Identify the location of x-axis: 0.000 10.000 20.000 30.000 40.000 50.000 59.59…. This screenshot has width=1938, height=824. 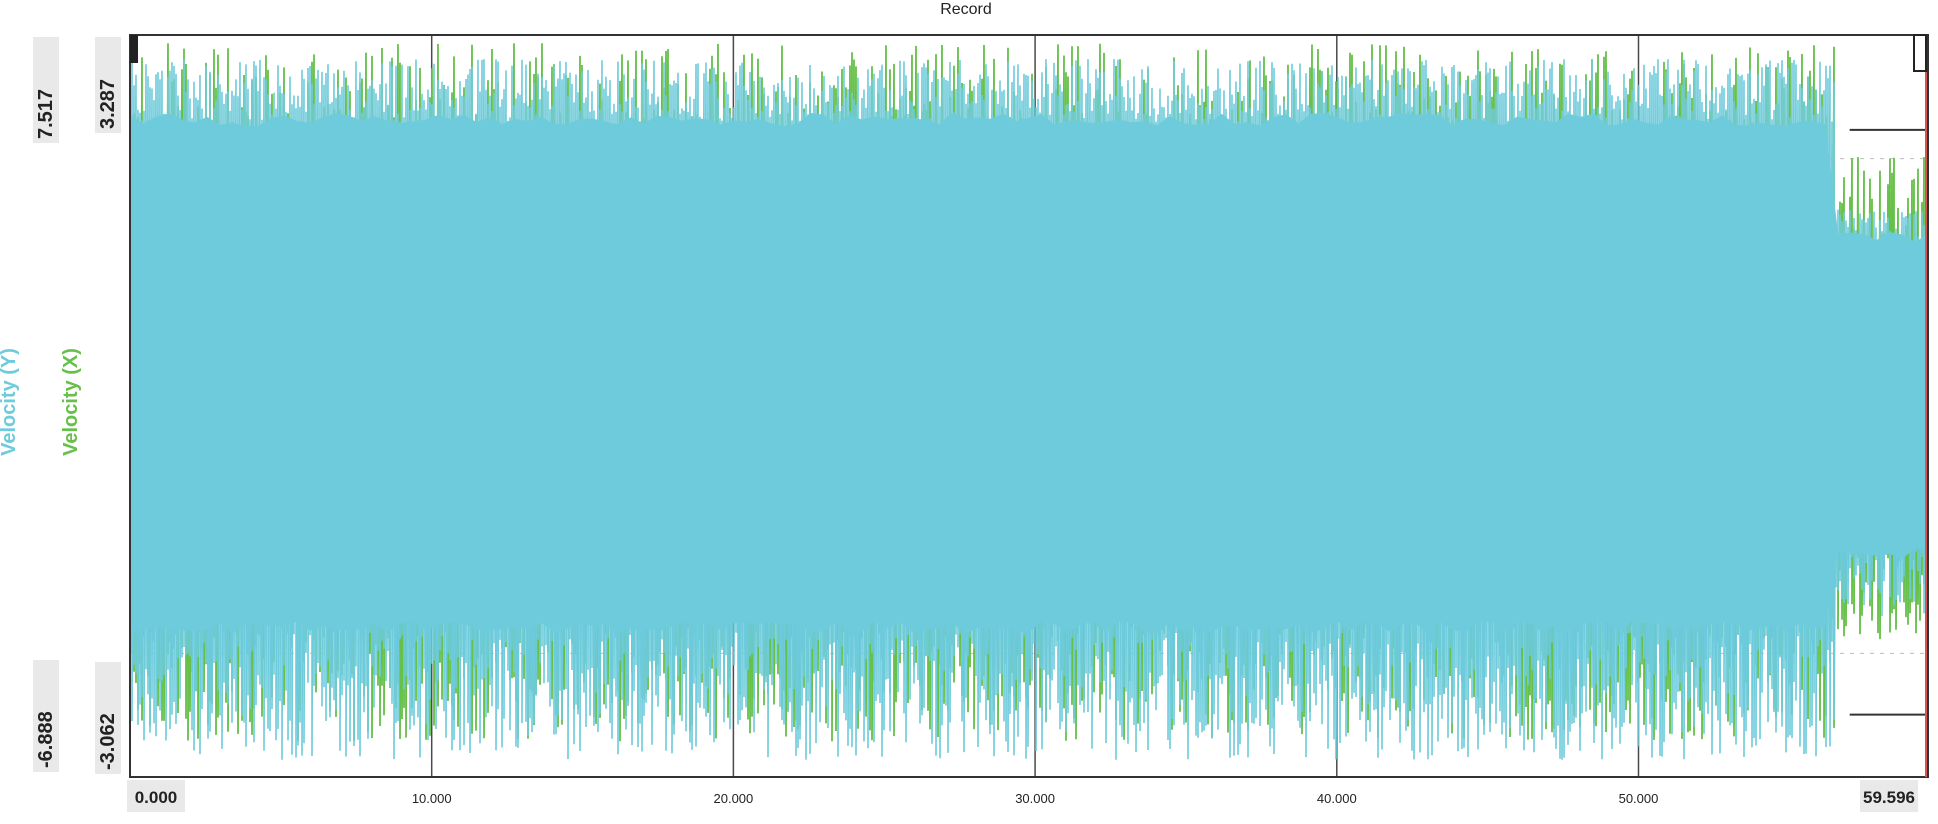
(1022, 796).